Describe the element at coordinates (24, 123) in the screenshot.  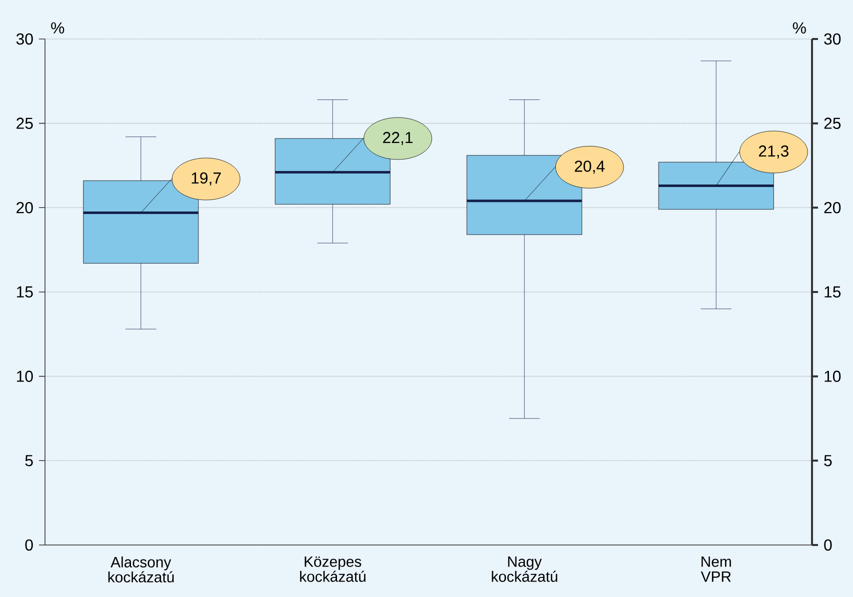
I see `y2-tick-label: 25` at that location.